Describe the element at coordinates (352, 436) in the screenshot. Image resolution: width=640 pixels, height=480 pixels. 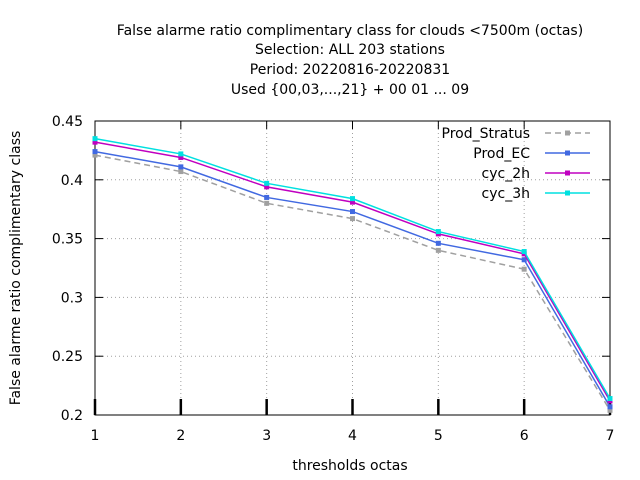
I see `x-tick-label: 4` at that location.